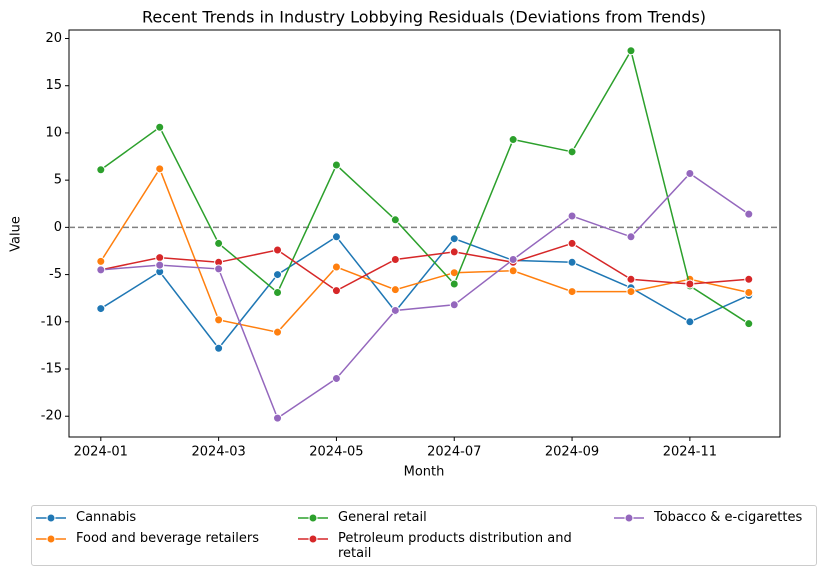 Image resolution: width=827 pixels, height=576 pixels. Describe the element at coordinates (51, 321) in the screenshot. I see `y-tick-label: -10` at that location.